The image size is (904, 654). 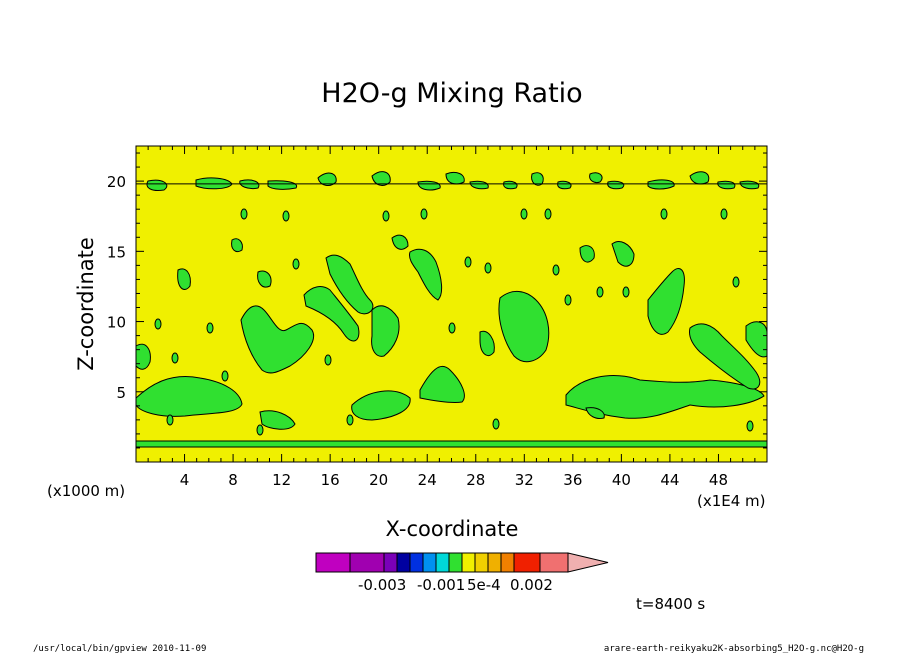 What do you see at coordinates (427, 480) in the screenshot?
I see `x-tick-label-24: 24` at bounding box center [427, 480].